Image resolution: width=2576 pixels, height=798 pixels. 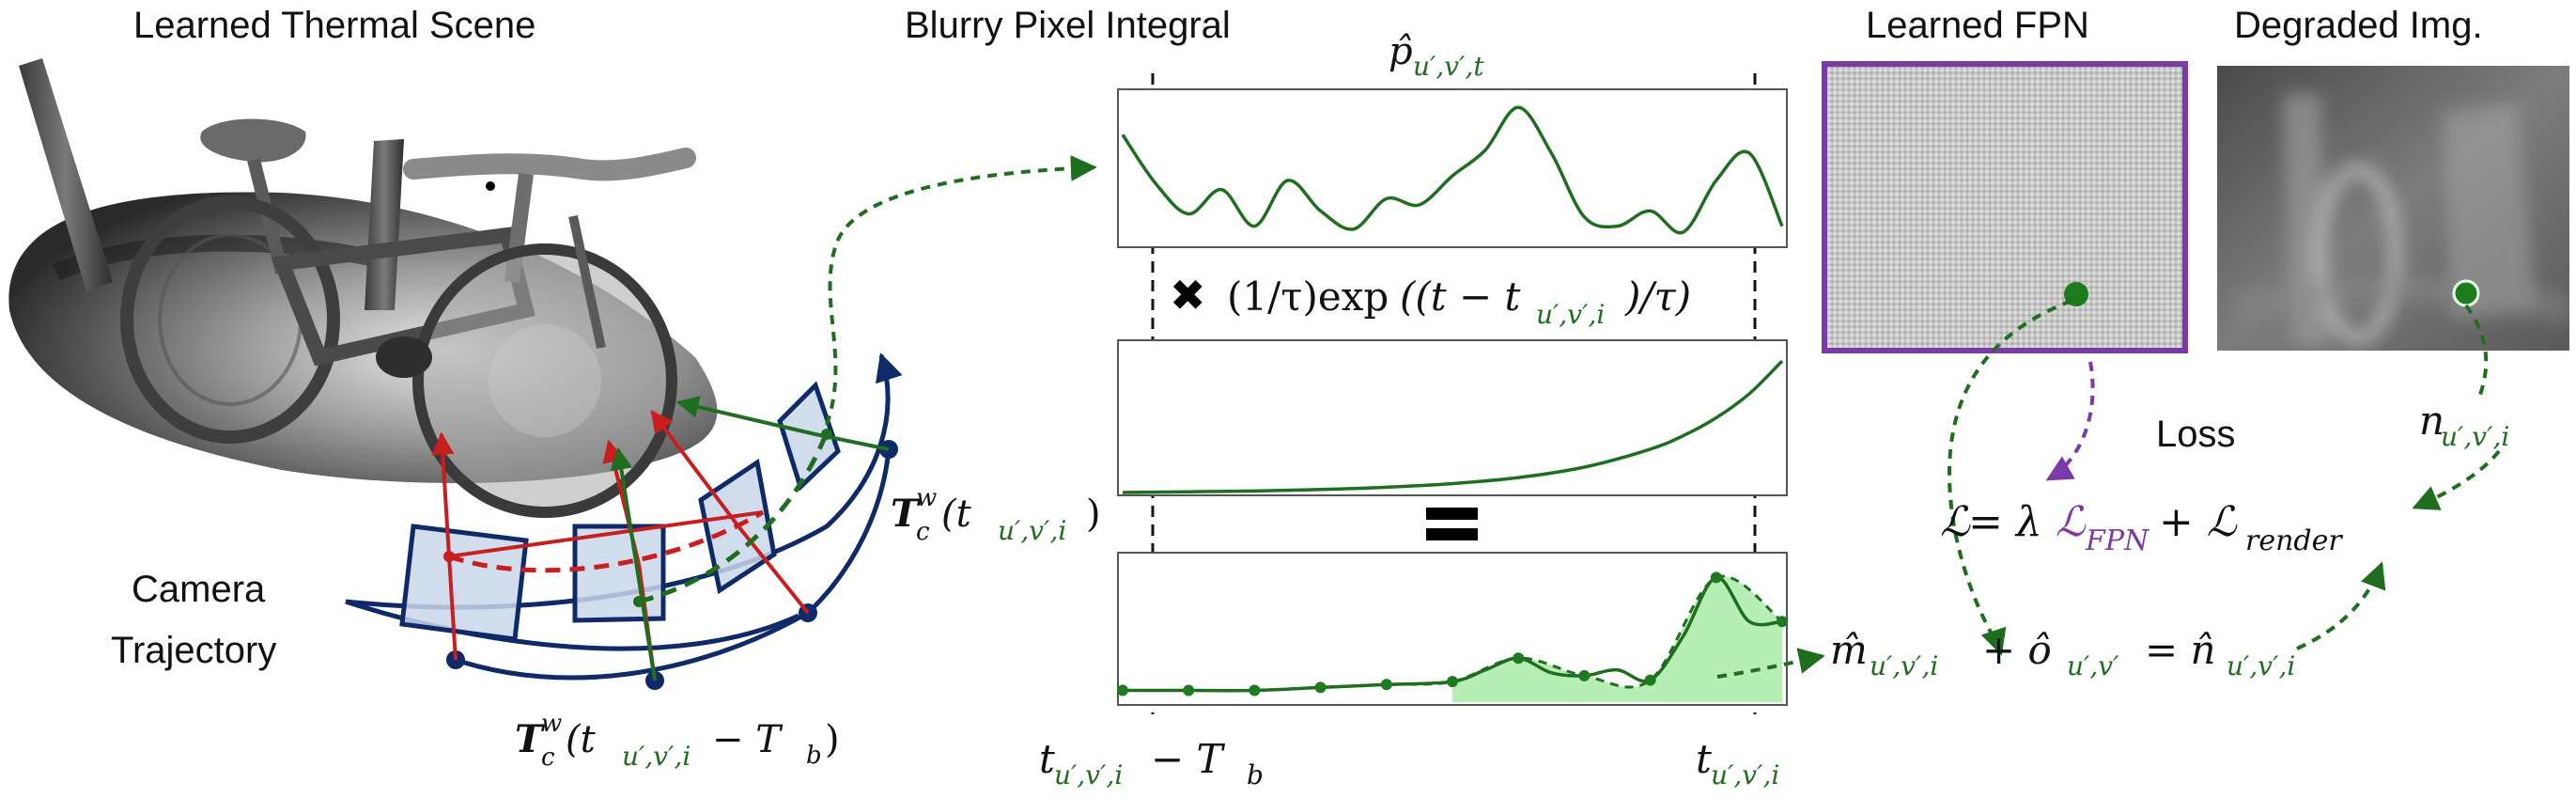 What do you see at coordinates (2456, 479) in the screenshot?
I see `link-observed-to-loss` at bounding box center [2456, 479].